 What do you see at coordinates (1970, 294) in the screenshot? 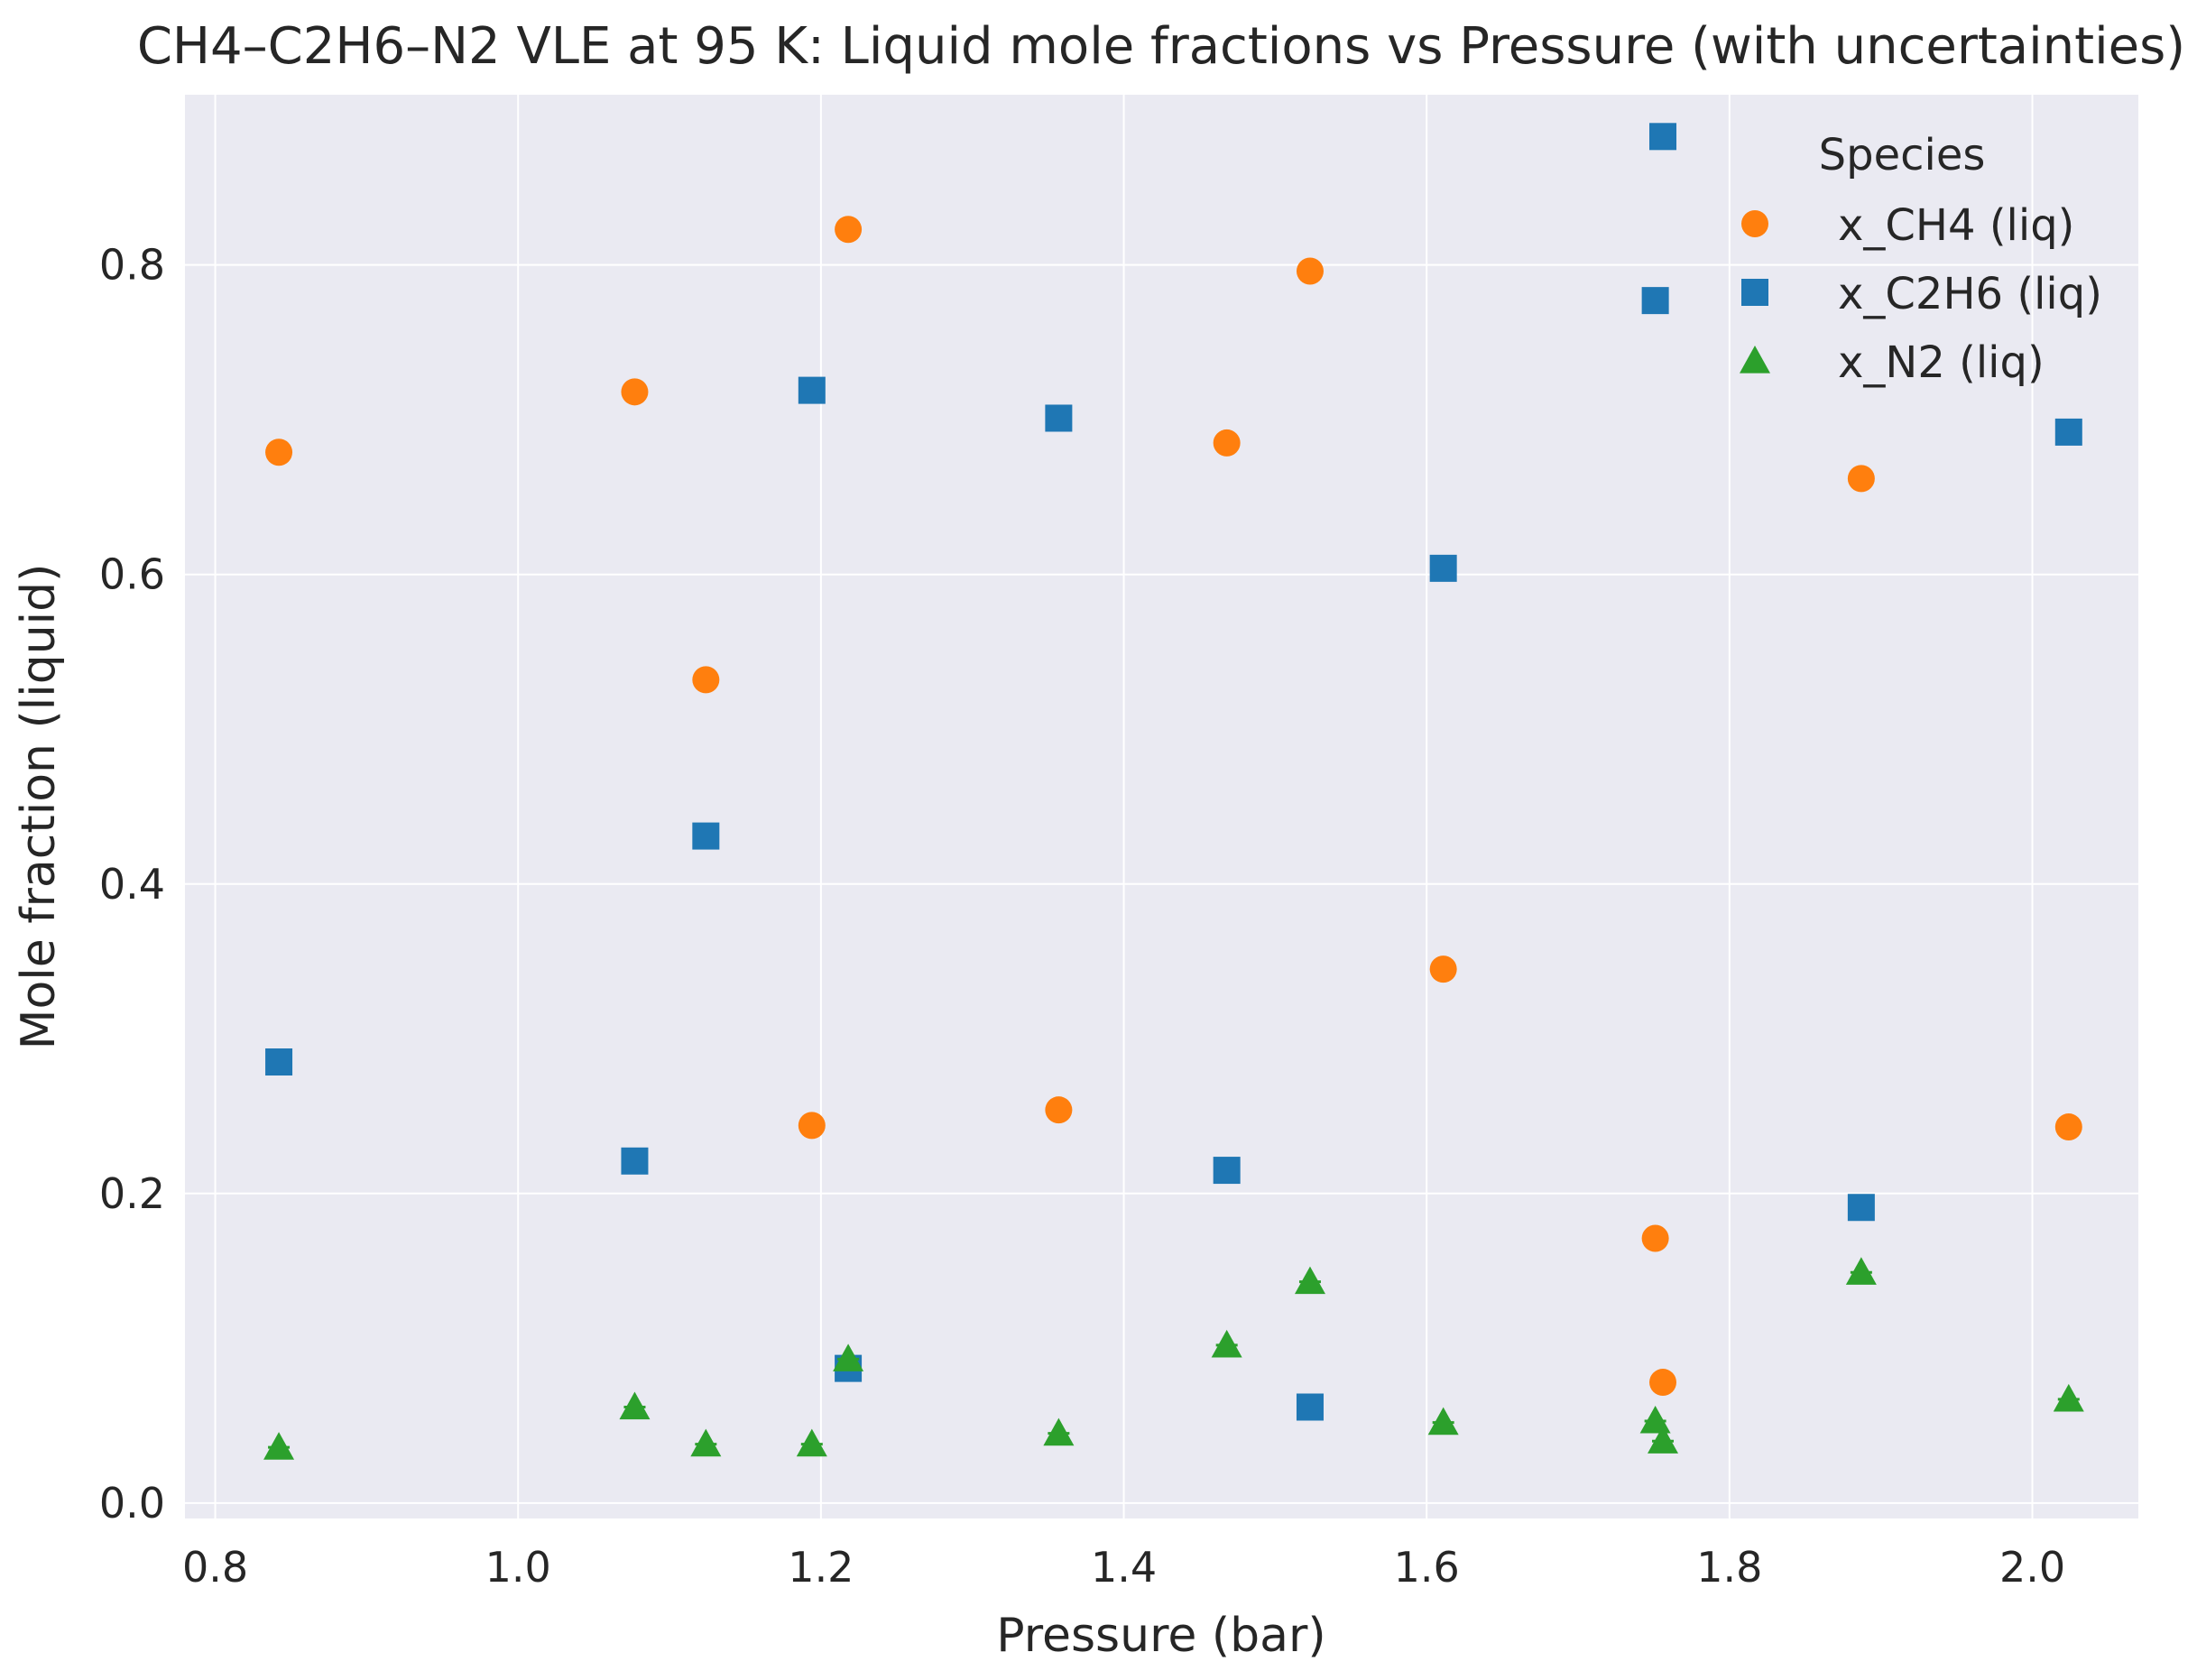
I see `legend-label: x_C2H6 (liq)` at bounding box center [1970, 294].